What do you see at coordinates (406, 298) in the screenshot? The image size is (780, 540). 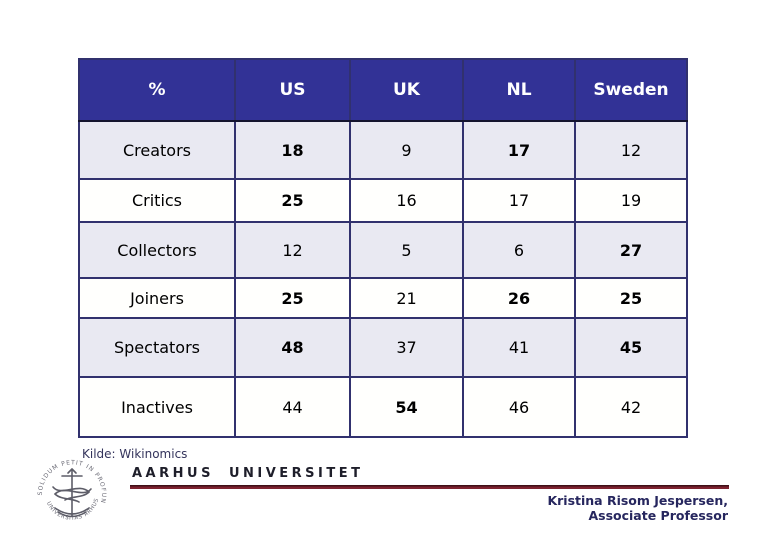 I see `cell-value: 21` at bounding box center [406, 298].